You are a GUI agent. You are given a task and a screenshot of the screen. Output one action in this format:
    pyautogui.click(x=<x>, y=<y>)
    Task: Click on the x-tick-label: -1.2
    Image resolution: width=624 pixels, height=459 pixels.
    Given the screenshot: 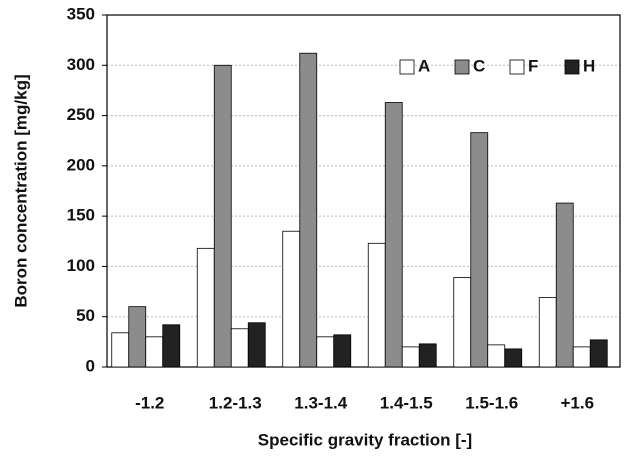 What is the action you would take?
    pyautogui.click(x=149, y=402)
    